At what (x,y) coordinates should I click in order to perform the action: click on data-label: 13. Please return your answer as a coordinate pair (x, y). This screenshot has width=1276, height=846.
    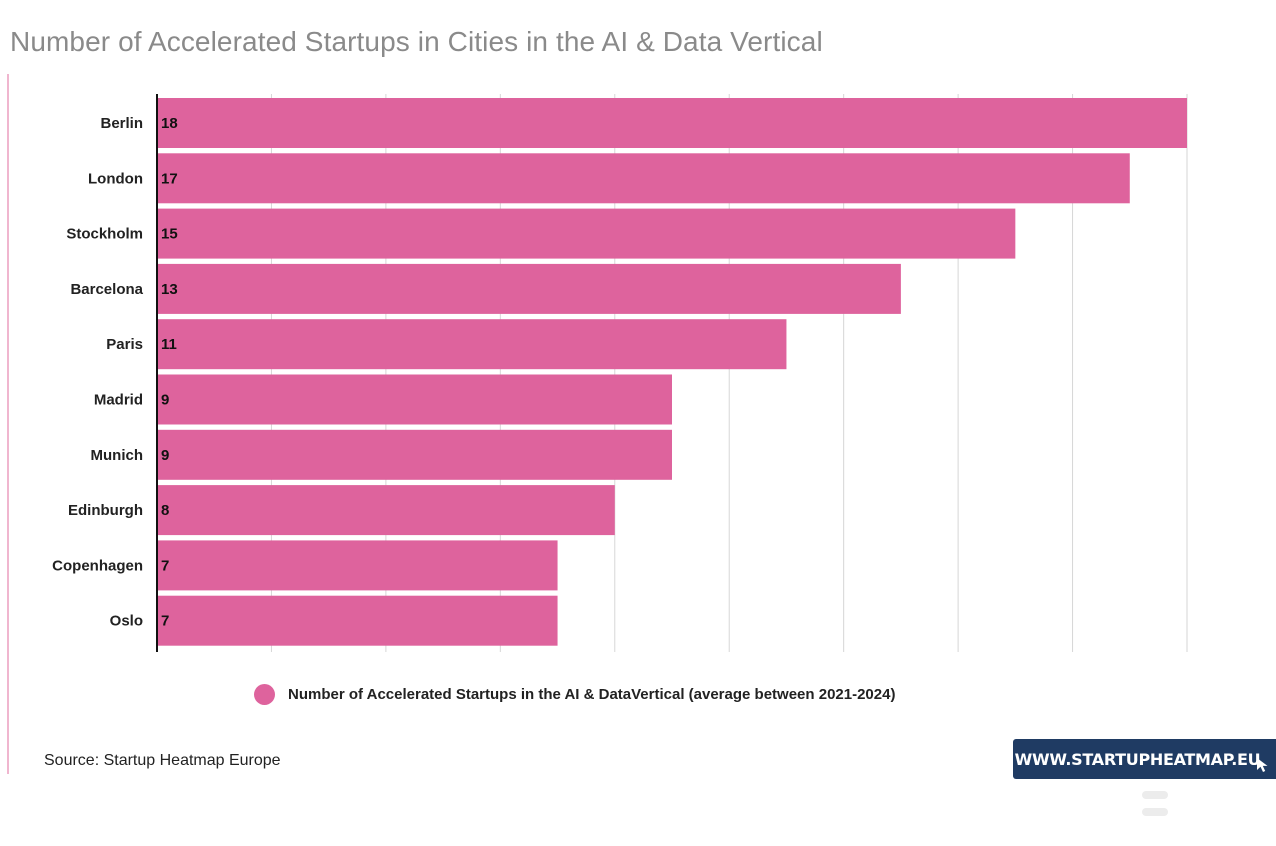
    Looking at the image, I should click on (169, 289).